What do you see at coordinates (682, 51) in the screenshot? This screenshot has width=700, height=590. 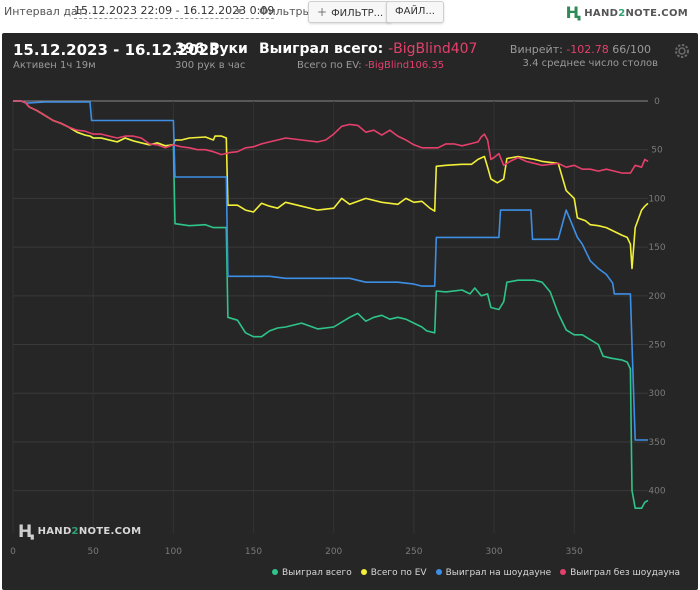 I see `settings-gear-icon` at bounding box center [682, 51].